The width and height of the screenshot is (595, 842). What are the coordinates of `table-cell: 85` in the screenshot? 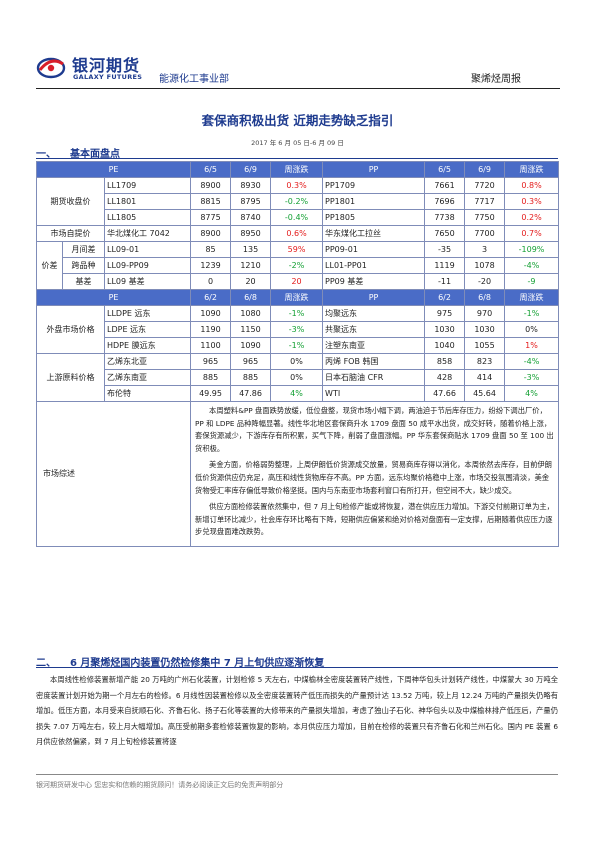 It's located at (211, 249).